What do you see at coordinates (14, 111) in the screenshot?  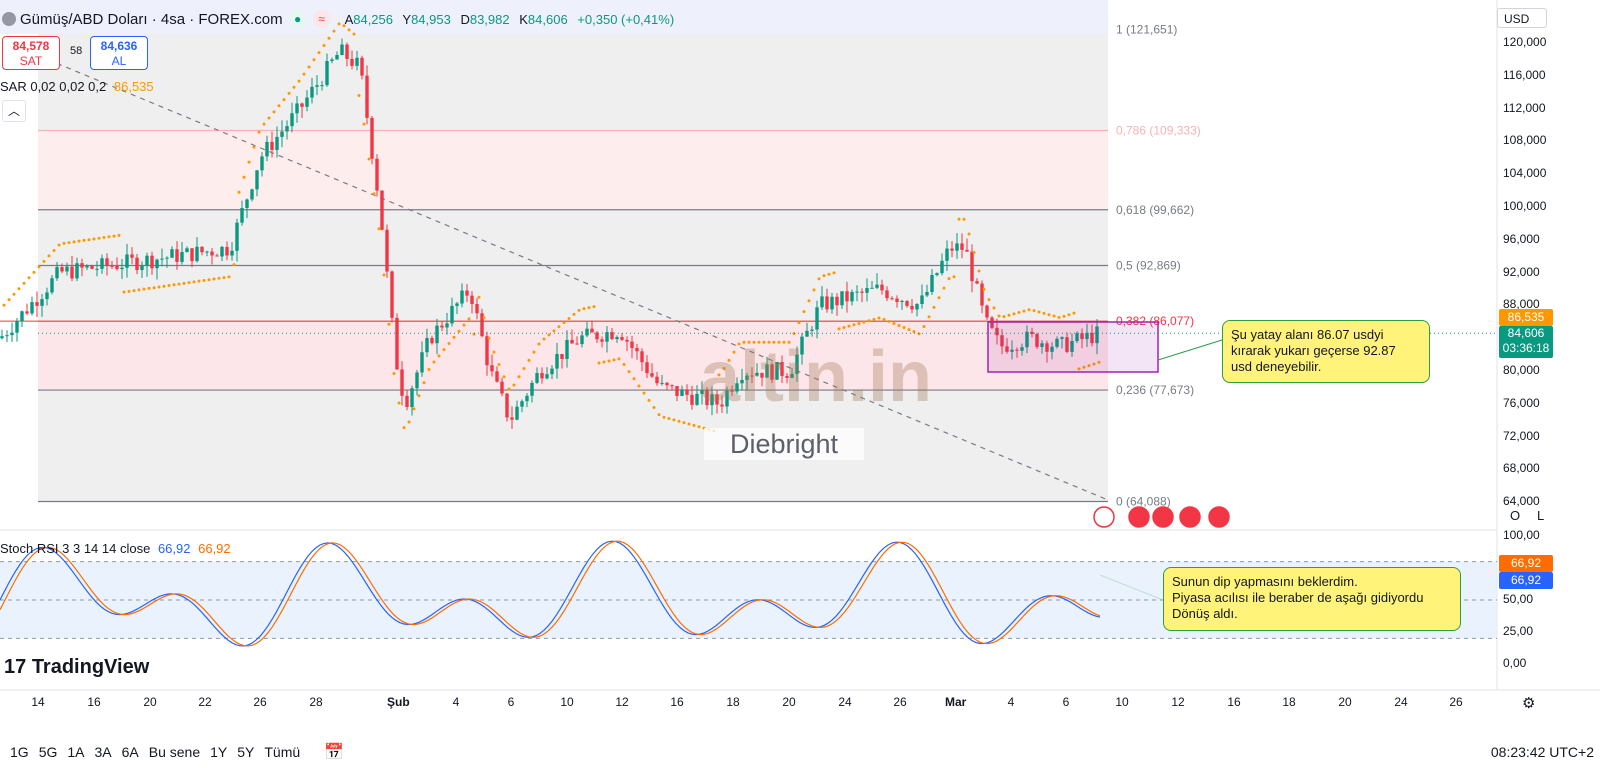 I see `collapse-legend-button: ︿` at bounding box center [14, 111].